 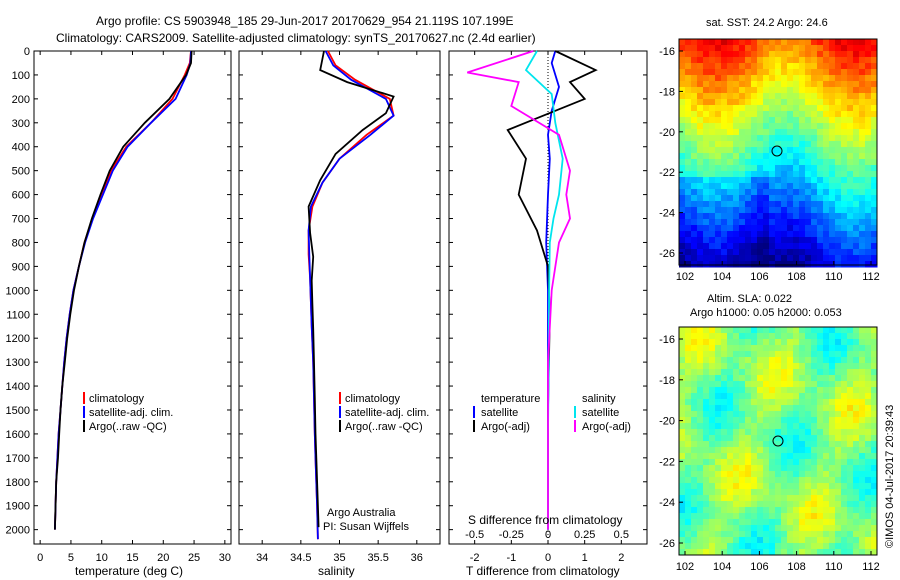 What do you see at coordinates (606, 427) in the screenshot?
I see `legend-s-argo: Argo(-adj)` at bounding box center [606, 427].